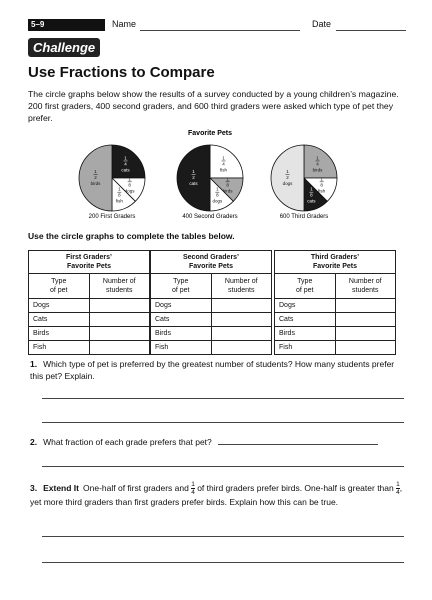  What do you see at coordinates (211, 257) in the screenshot?
I see `table-title-line: Second Graders’` at bounding box center [211, 257].